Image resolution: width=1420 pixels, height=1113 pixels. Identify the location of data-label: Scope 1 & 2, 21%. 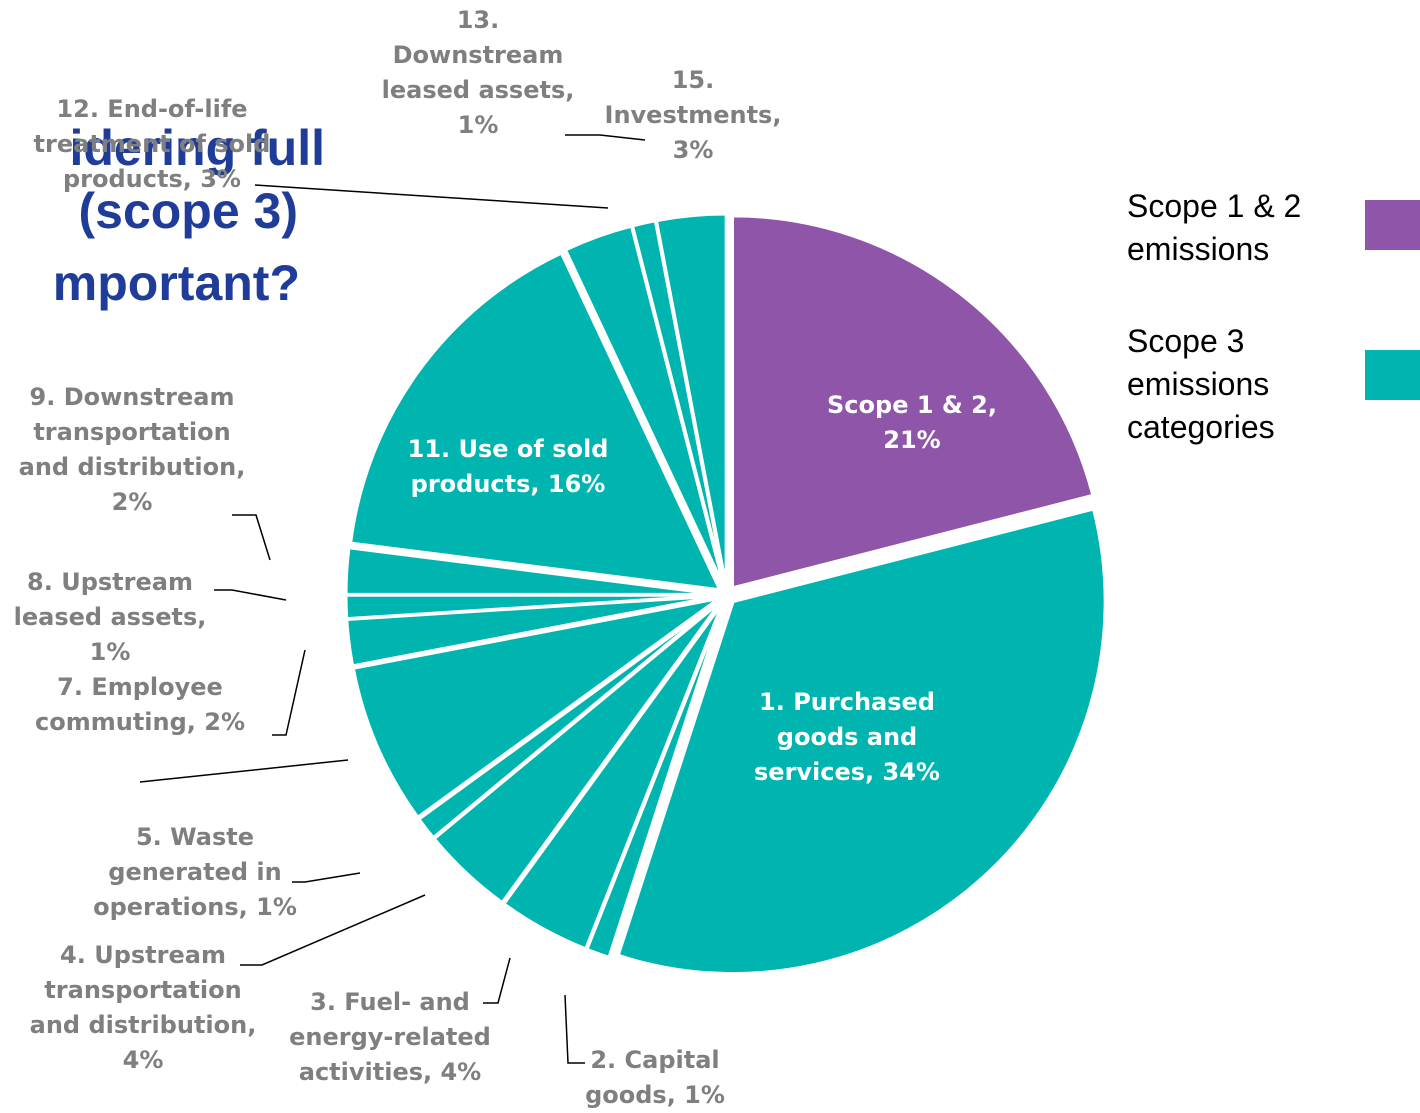
(912, 422).